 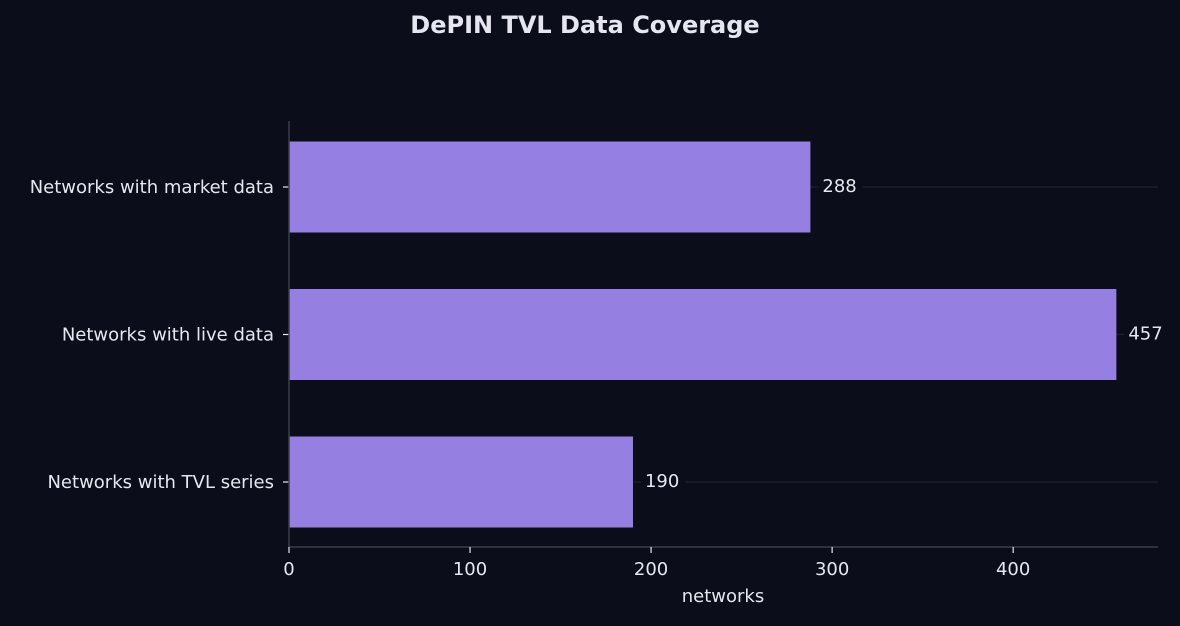 I want to click on chart-title: DePIN TVL Data Coverage, so click(x=584, y=25).